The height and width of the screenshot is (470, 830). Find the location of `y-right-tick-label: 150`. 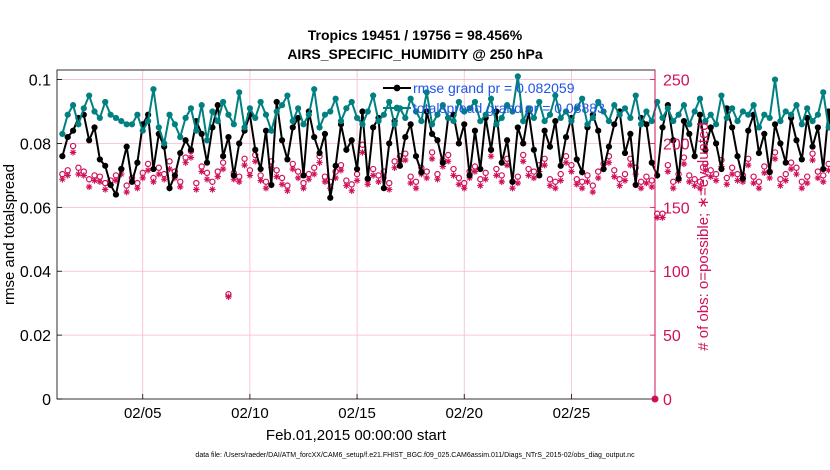

y-right-tick-label: 150 is located at coordinates (676, 208).